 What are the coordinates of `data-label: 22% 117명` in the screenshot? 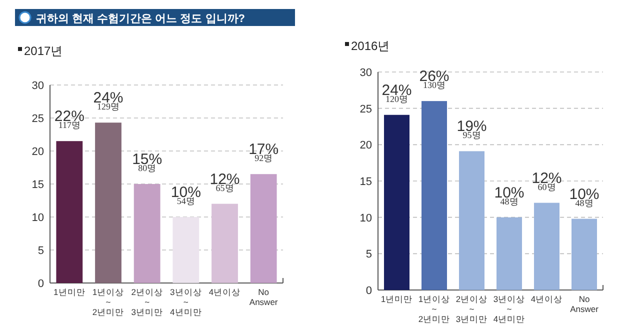 It's located at (69, 119).